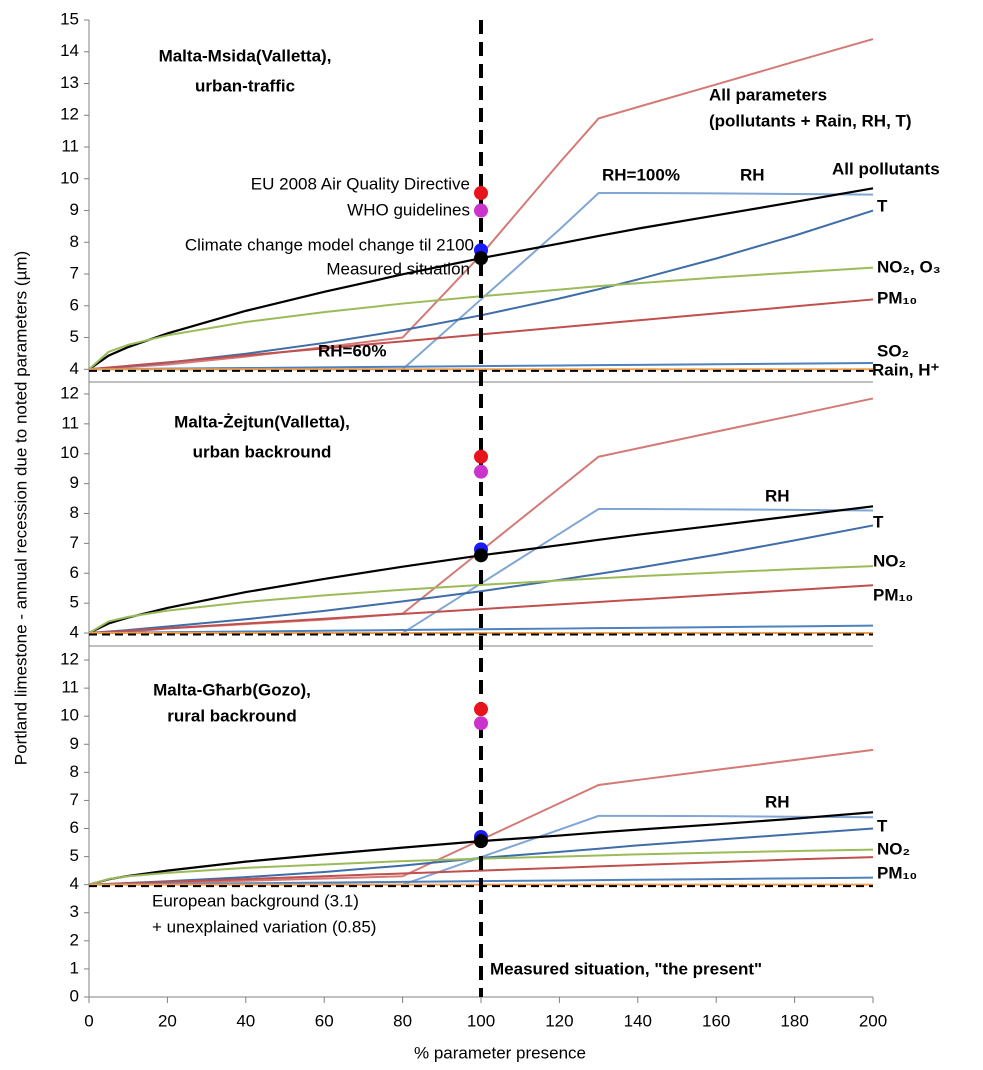 The height and width of the screenshot is (1070, 983). Describe the element at coordinates (69, 18) in the screenshot. I see `y-tick-label: 15` at that location.